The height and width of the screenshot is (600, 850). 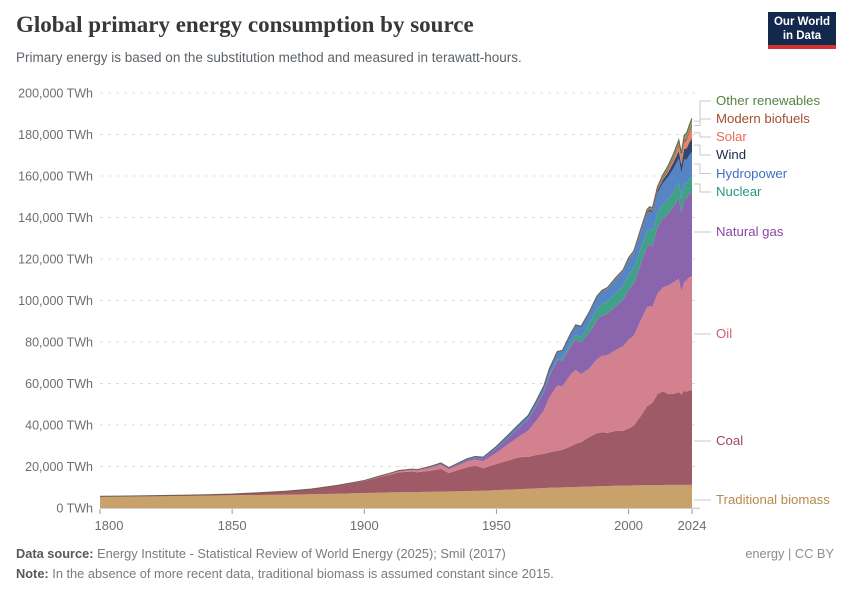 I want to click on x-tick-label: 1800, so click(x=109, y=525).